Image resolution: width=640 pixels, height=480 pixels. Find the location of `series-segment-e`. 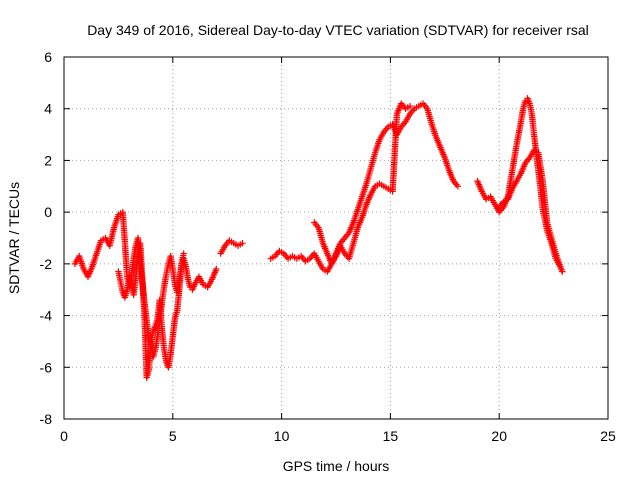

series-segment-e is located at coordinates (362, 184).